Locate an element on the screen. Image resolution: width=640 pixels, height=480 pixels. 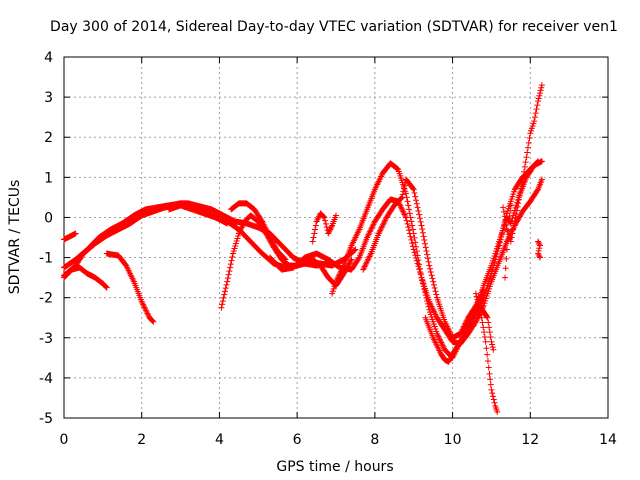
y-tick-label: -2 is located at coordinates (46, 299).